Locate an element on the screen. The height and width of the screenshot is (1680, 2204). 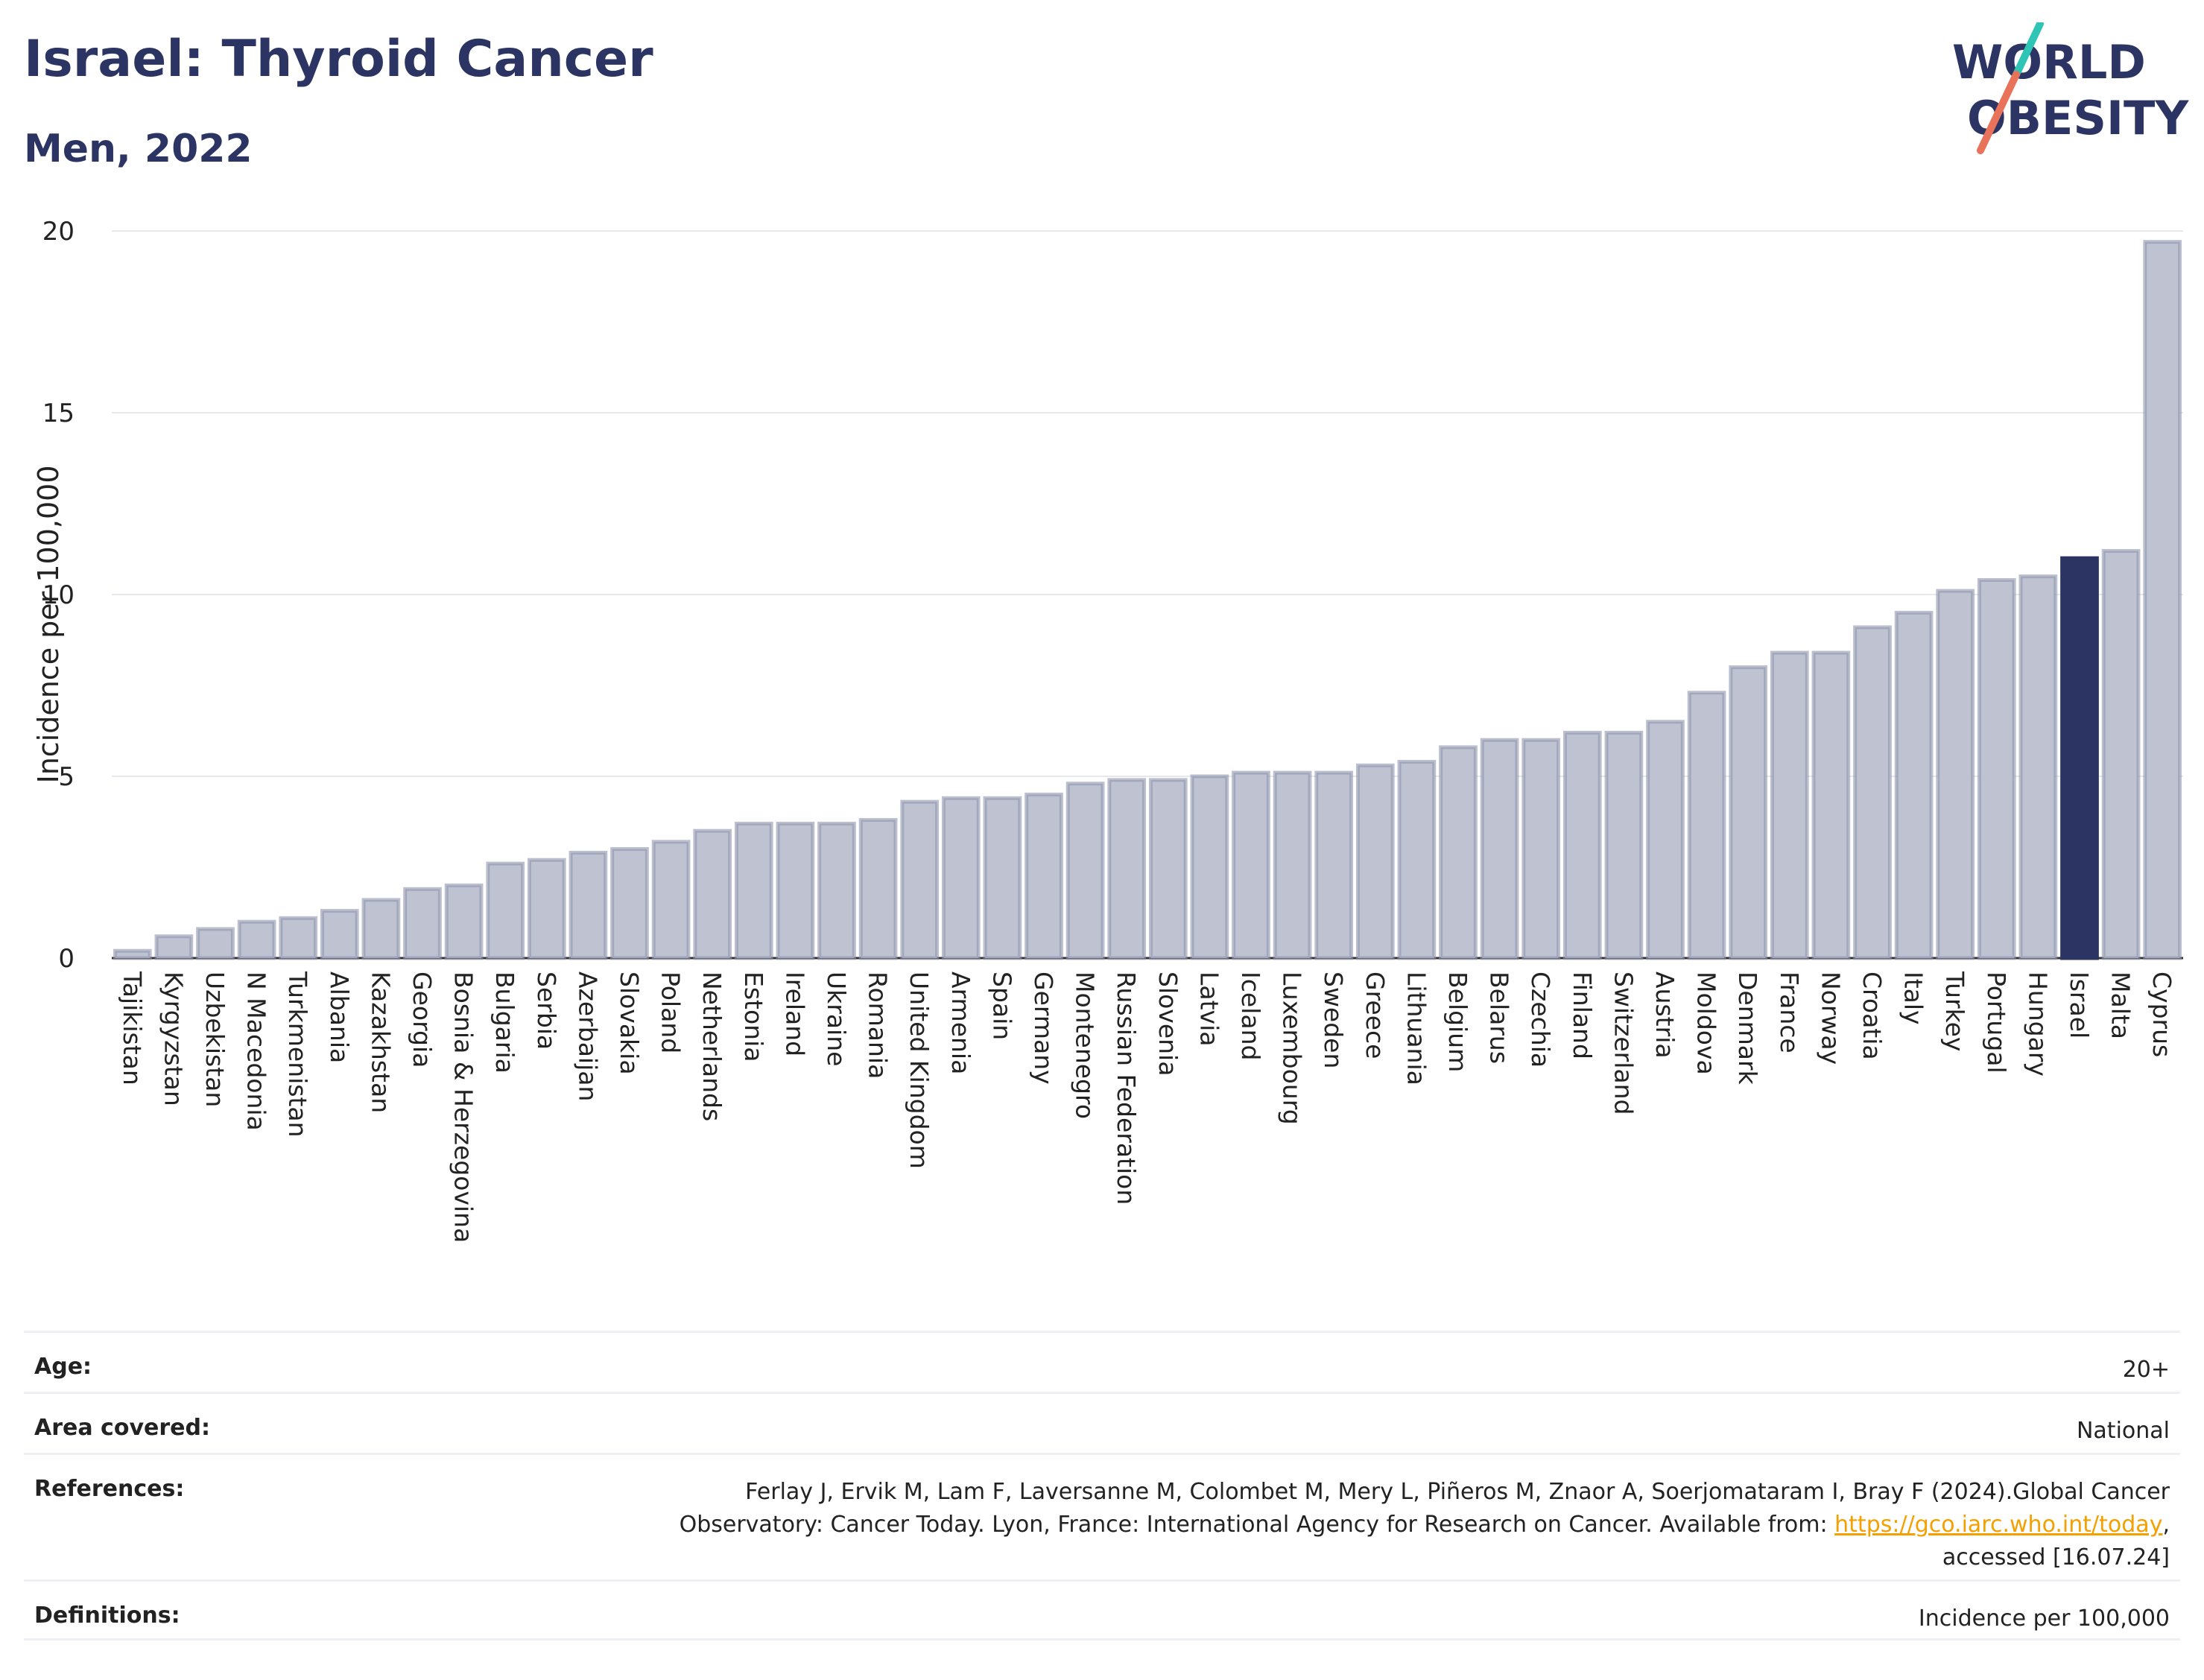
bar-czechia is located at coordinates (1541, 849).